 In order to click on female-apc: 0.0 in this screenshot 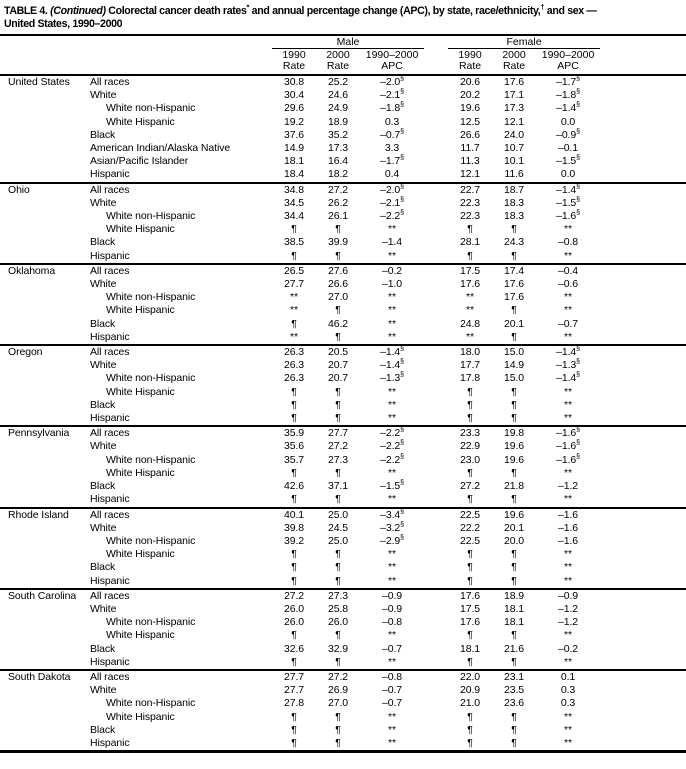, I will do `click(568, 174)`.